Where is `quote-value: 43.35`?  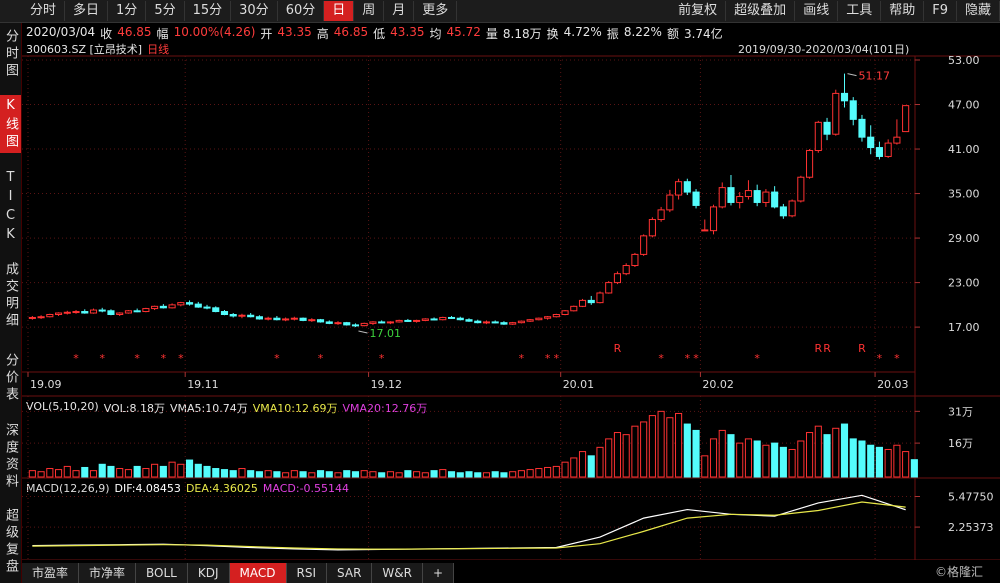 quote-value: 43.35 is located at coordinates (294, 32).